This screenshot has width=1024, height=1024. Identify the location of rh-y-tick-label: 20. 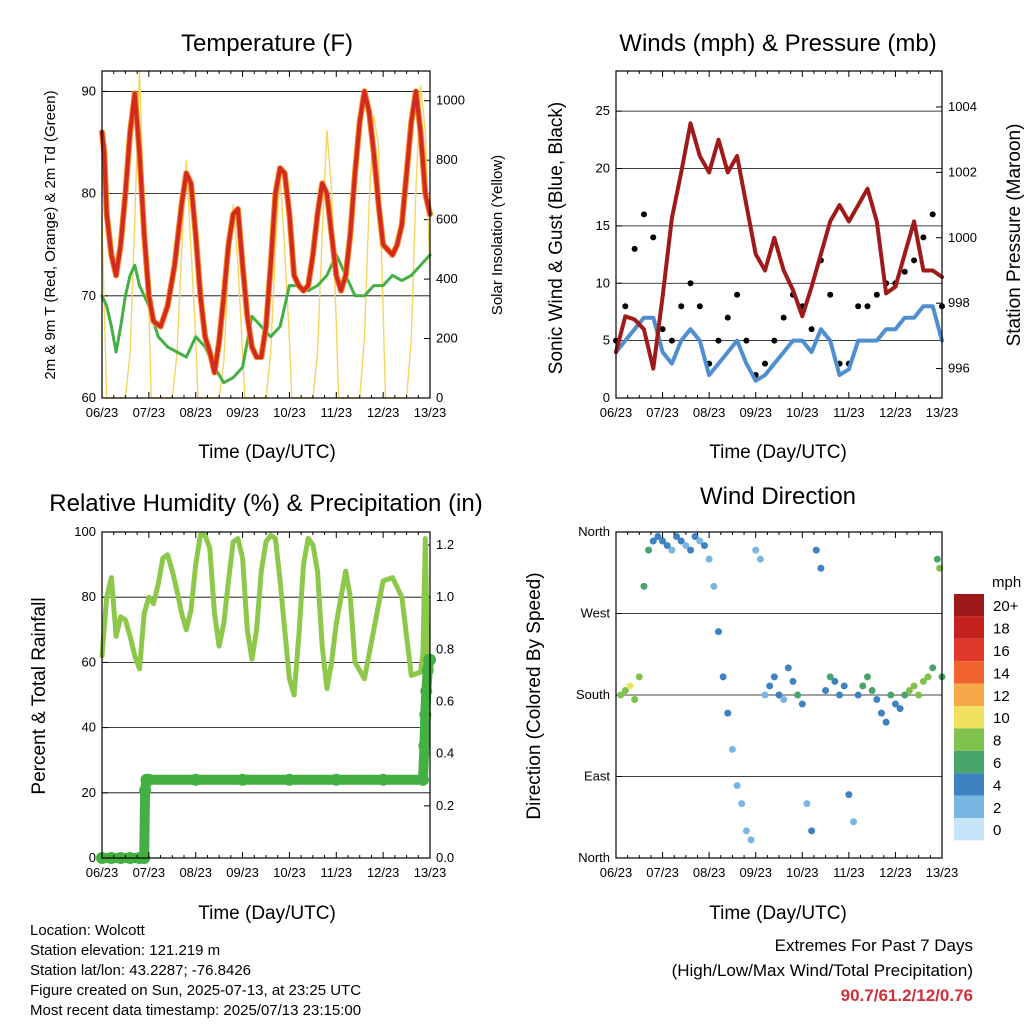
(89, 792).